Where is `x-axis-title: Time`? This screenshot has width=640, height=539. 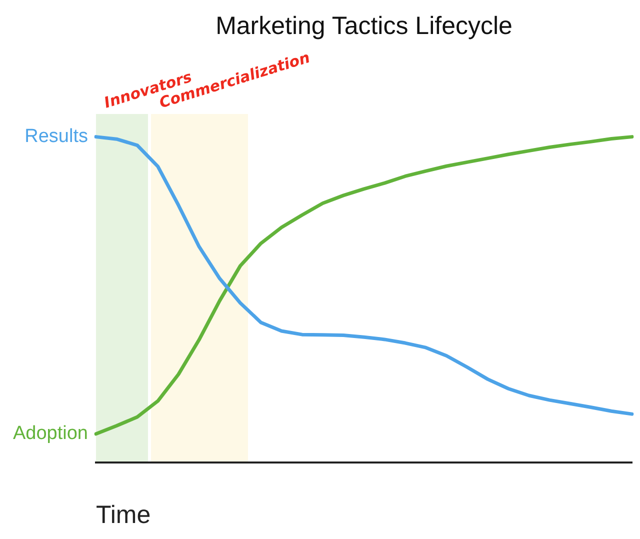 x-axis-title: Time is located at coordinates (123, 514).